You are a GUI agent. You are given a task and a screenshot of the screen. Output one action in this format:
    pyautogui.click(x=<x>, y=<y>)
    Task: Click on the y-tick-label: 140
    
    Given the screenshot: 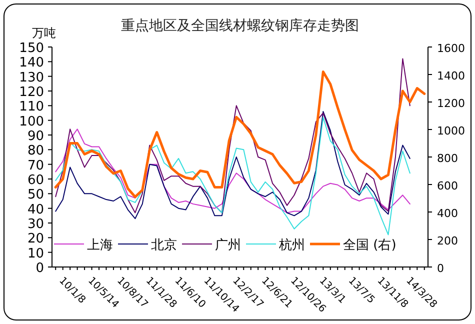 What is the action you would take?
    pyautogui.click(x=31, y=63)
    